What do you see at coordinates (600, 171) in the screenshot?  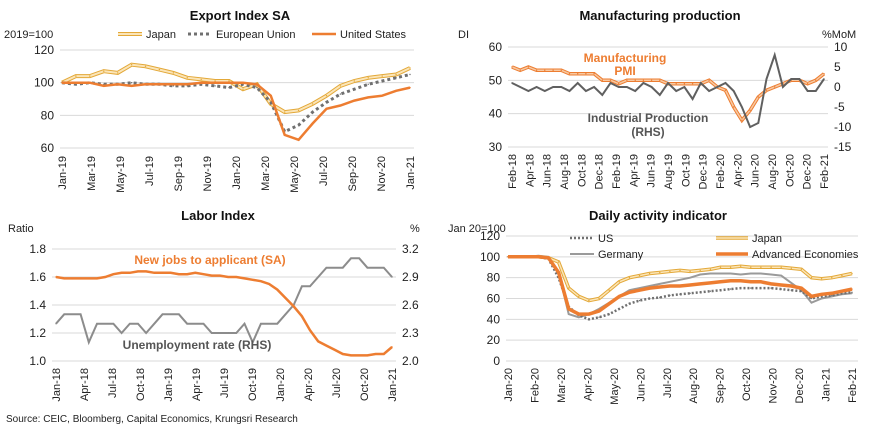 I see `mfg-xtick-5: Dec-18` at bounding box center [600, 171].